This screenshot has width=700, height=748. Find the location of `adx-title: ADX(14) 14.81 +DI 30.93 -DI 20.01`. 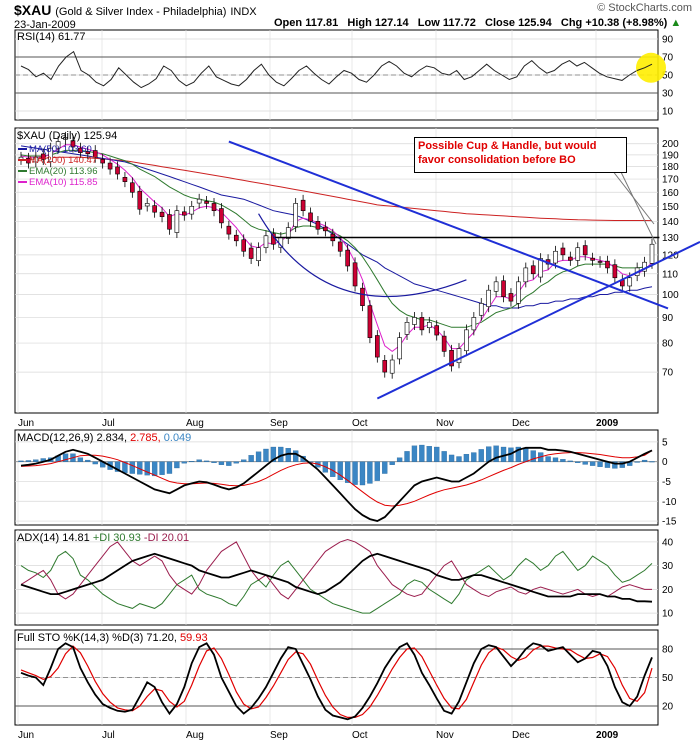

adx-title: ADX(14) 14.81 +DI 30.93 -DI 20.01 is located at coordinates (103, 538).